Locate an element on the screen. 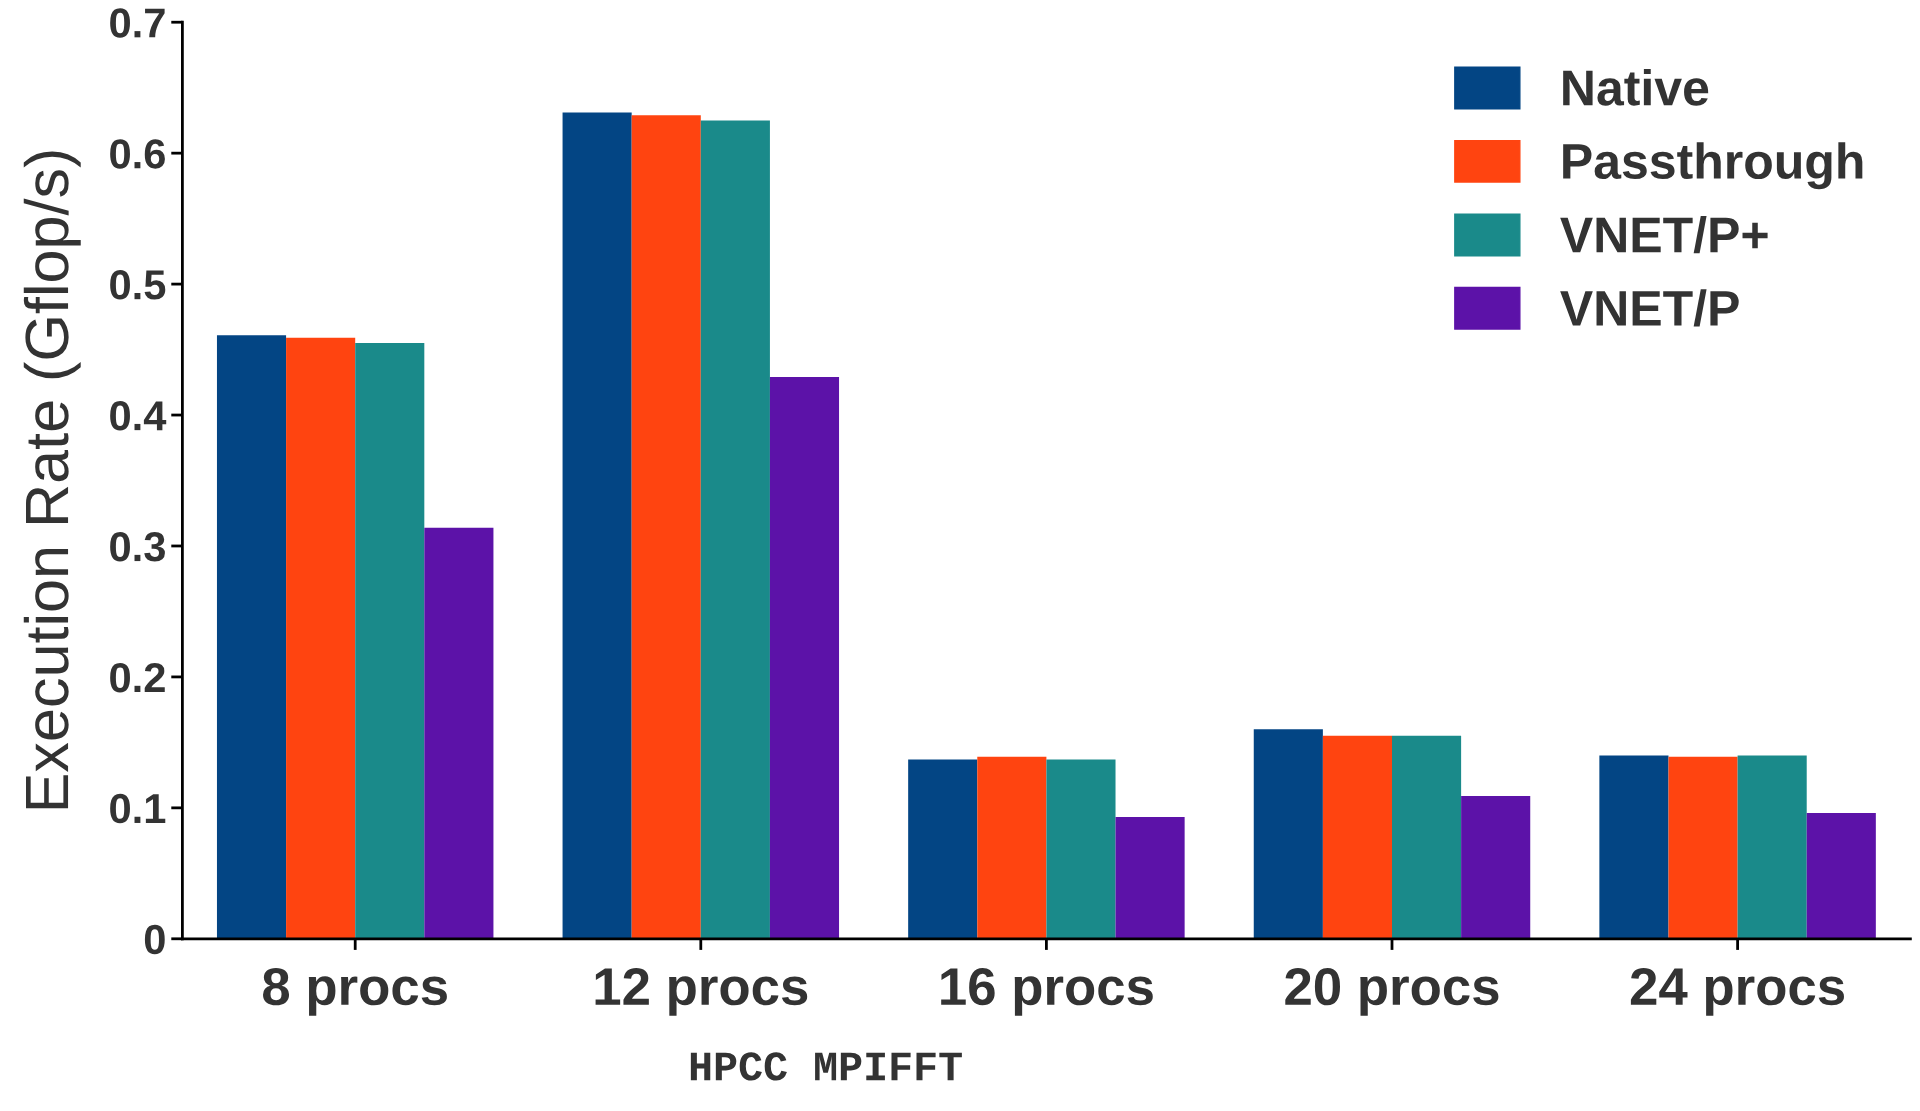 The width and height of the screenshot is (1920, 1111). y-axis-title: Execution Rate (Gflop/s) is located at coordinates (52, 480).